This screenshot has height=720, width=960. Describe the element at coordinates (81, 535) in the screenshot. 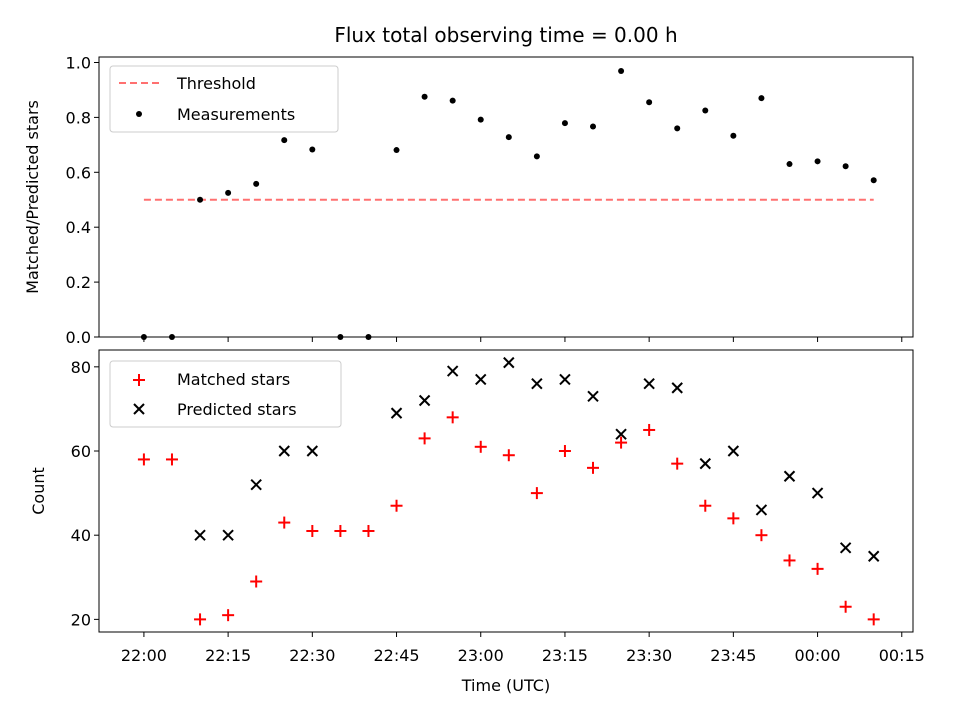

I see `ytick-label: 40` at that location.